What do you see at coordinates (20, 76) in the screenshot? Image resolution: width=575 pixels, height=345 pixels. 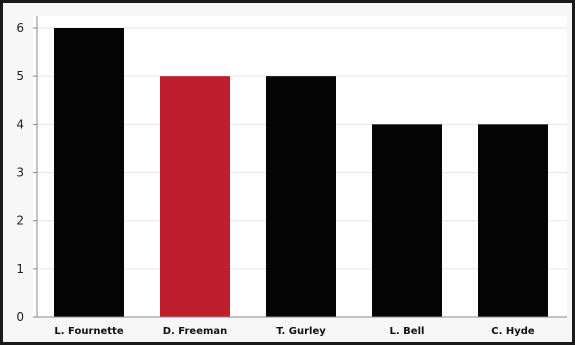 I see `y-tick-label: 5` at bounding box center [20, 76].